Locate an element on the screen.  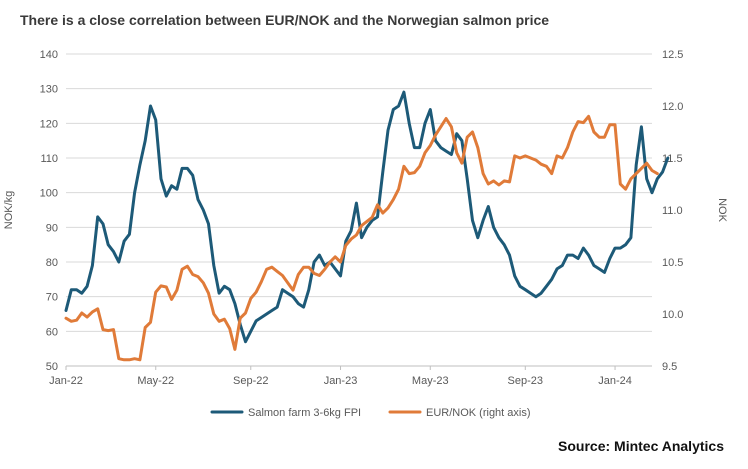
y-tick-label-left: 60 is located at coordinates (52, 332).